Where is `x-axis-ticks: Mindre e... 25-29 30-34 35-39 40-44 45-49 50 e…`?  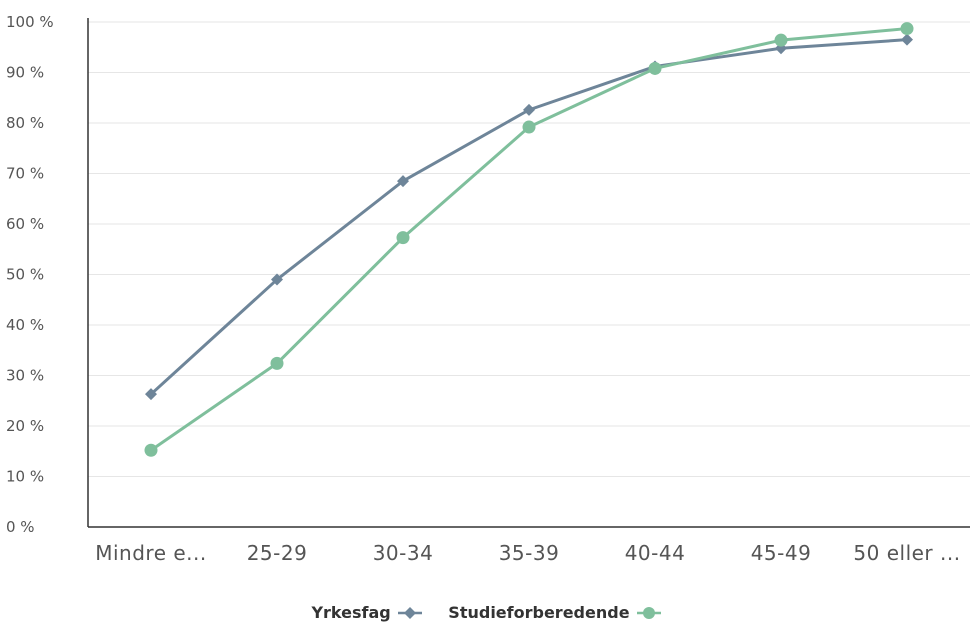
x-axis-ticks: Mindre e... 25-29 30-34 35-39 40-44 45-49 50 e… is located at coordinates (527, 553).